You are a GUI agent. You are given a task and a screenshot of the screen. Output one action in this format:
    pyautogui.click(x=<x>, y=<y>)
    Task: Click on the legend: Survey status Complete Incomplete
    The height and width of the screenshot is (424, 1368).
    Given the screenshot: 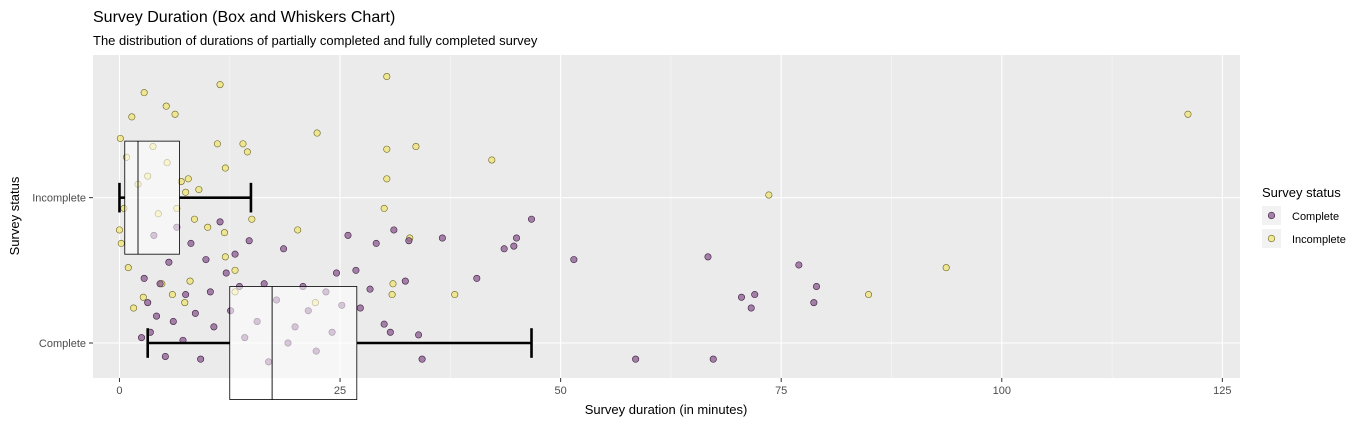 What is the action you would take?
    pyautogui.click(x=1304, y=216)
    